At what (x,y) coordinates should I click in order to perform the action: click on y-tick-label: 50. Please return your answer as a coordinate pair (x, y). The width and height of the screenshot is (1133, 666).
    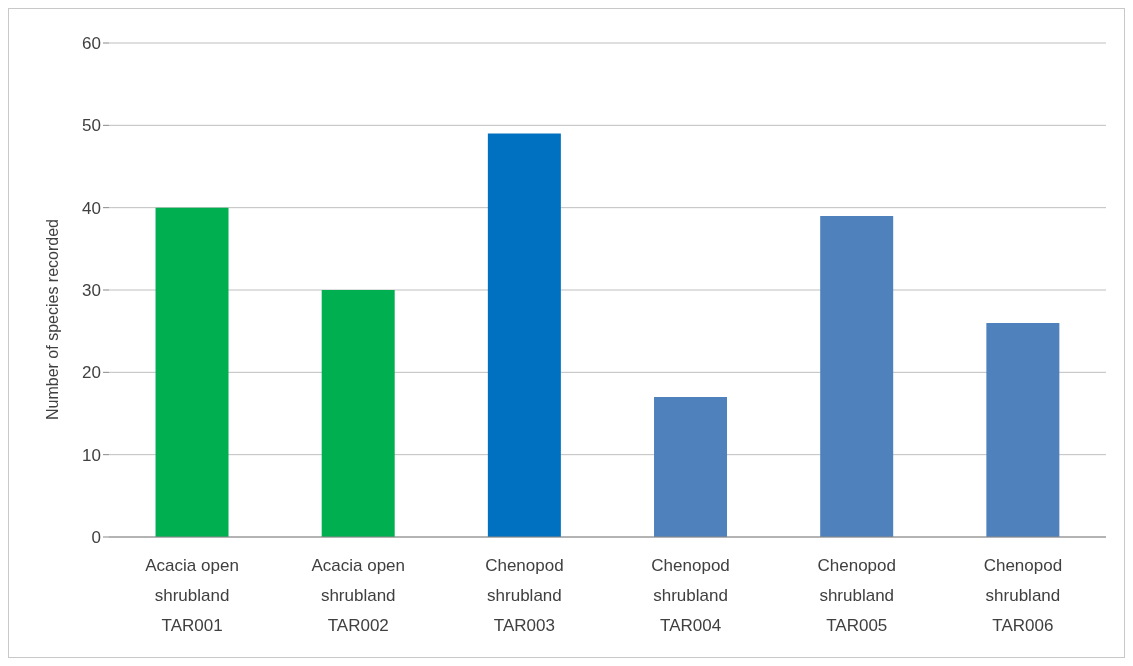
    Looking at the image, I should click on (91, 126).